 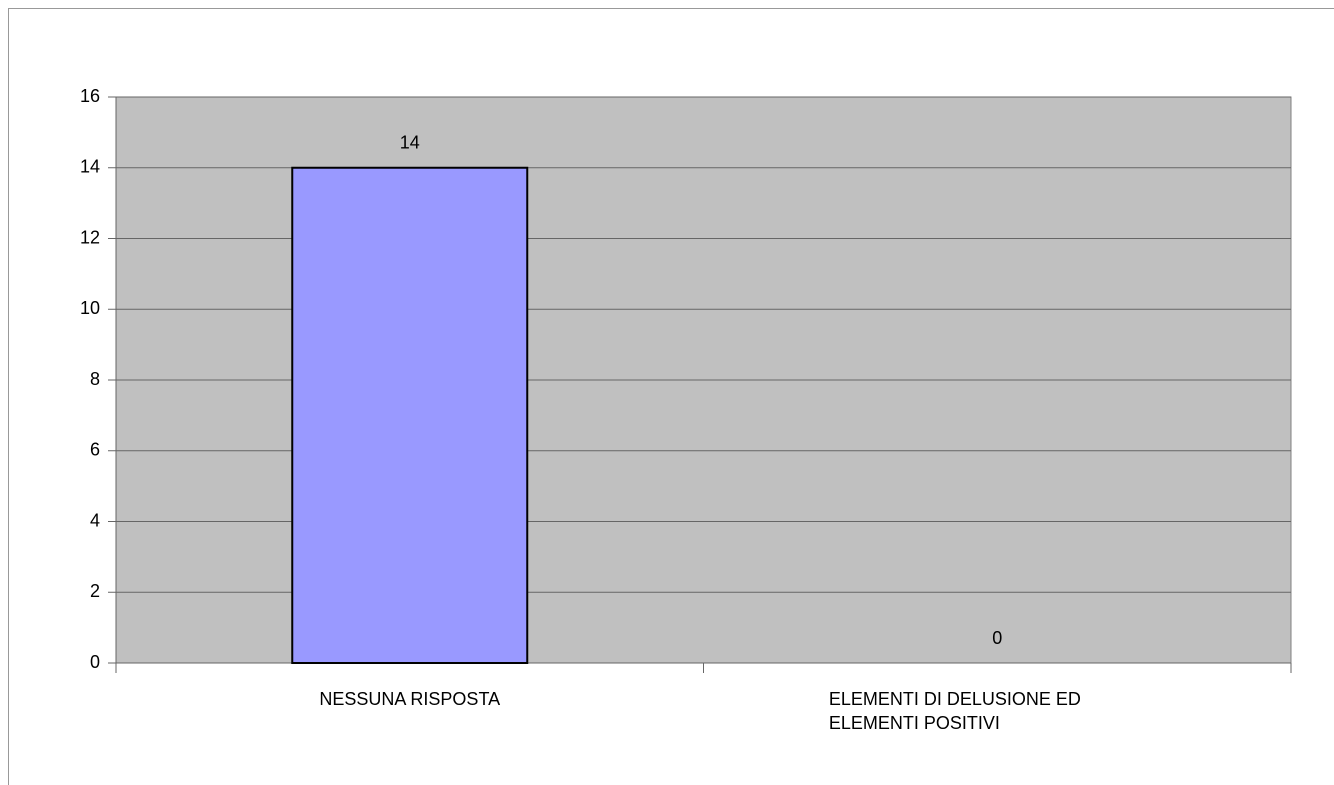 I want to click on y-tick-label: 2, so click(x=95, y=591).